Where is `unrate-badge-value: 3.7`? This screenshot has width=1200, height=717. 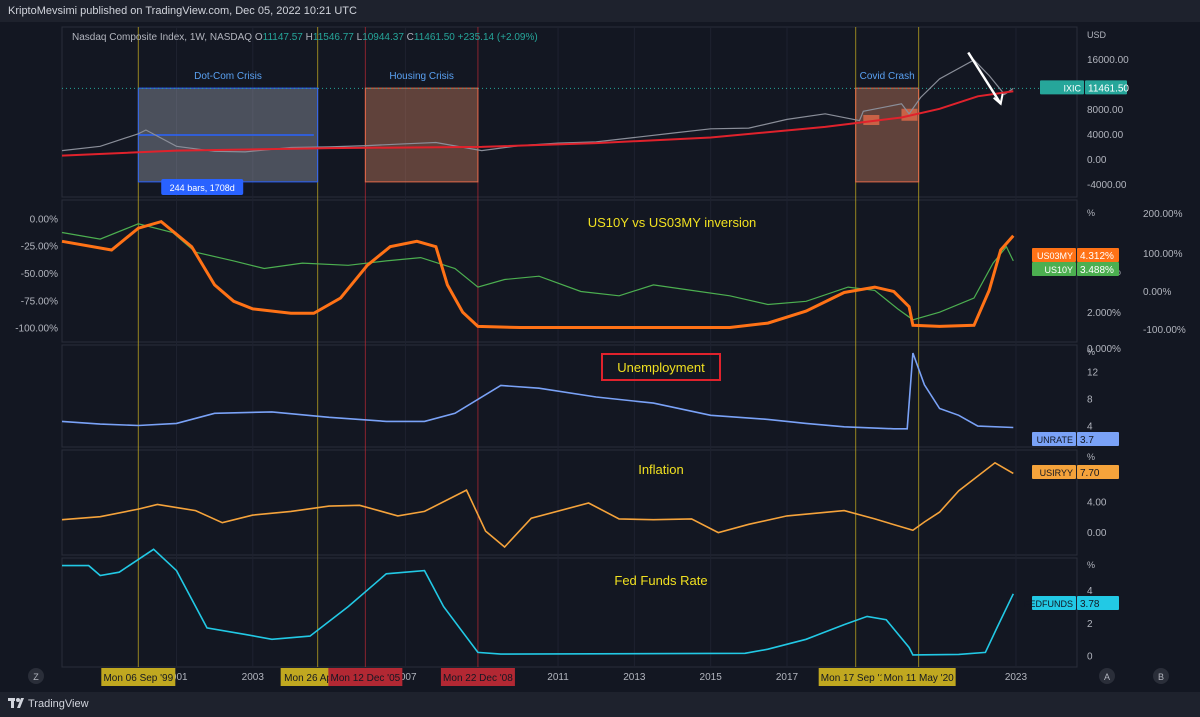 unrate-badge-value: 3.7 is located at coordinates (1087, 440).